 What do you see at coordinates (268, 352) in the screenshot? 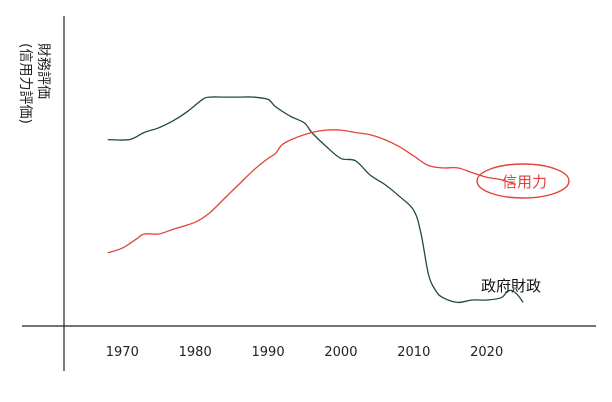
I see `x-tick-label-1990: 1990` at bounding box center [268, 352].